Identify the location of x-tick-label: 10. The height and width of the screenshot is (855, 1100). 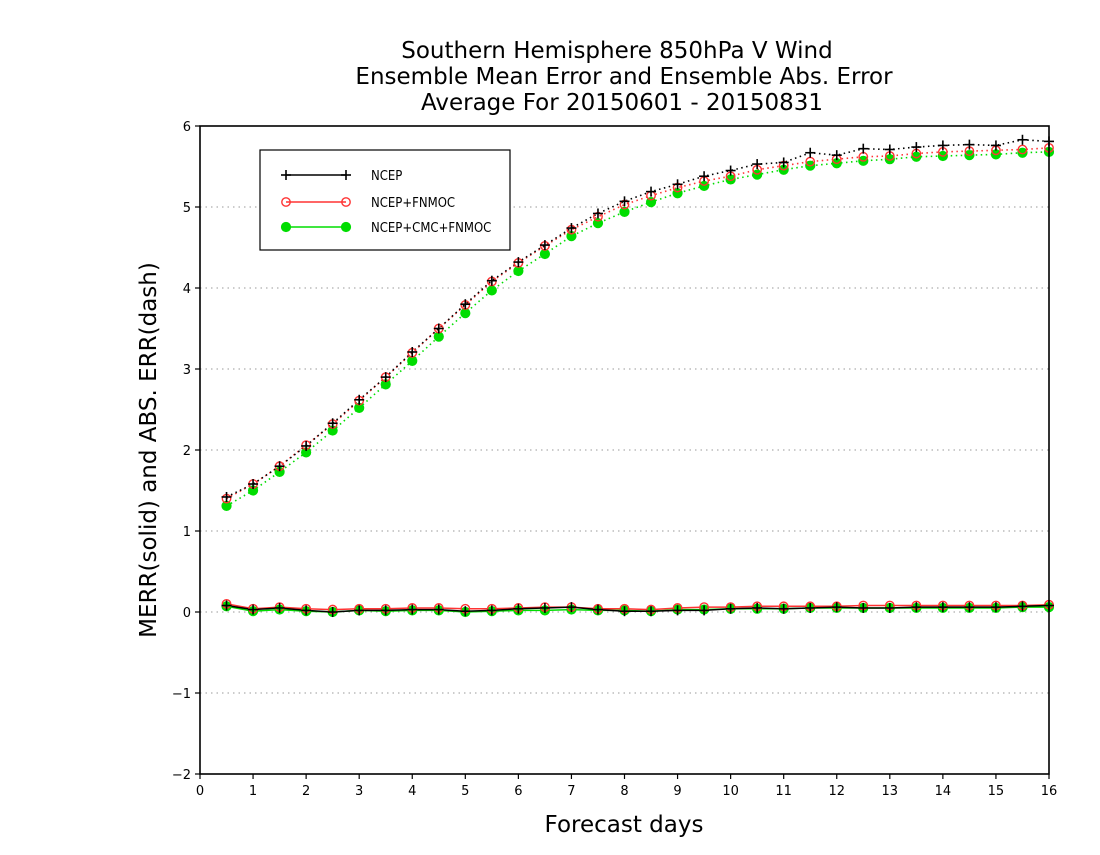
(730, 791).